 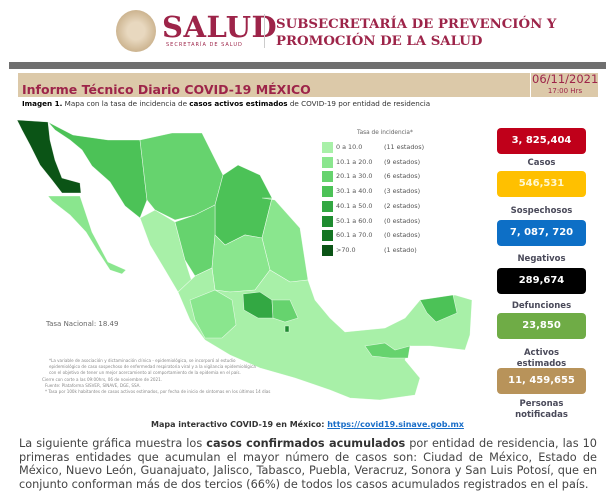 What do you see at coordinates (402, 191) in the screenshot?
I see `legend-count: (3 estados)` at bounding box center [402, 191].